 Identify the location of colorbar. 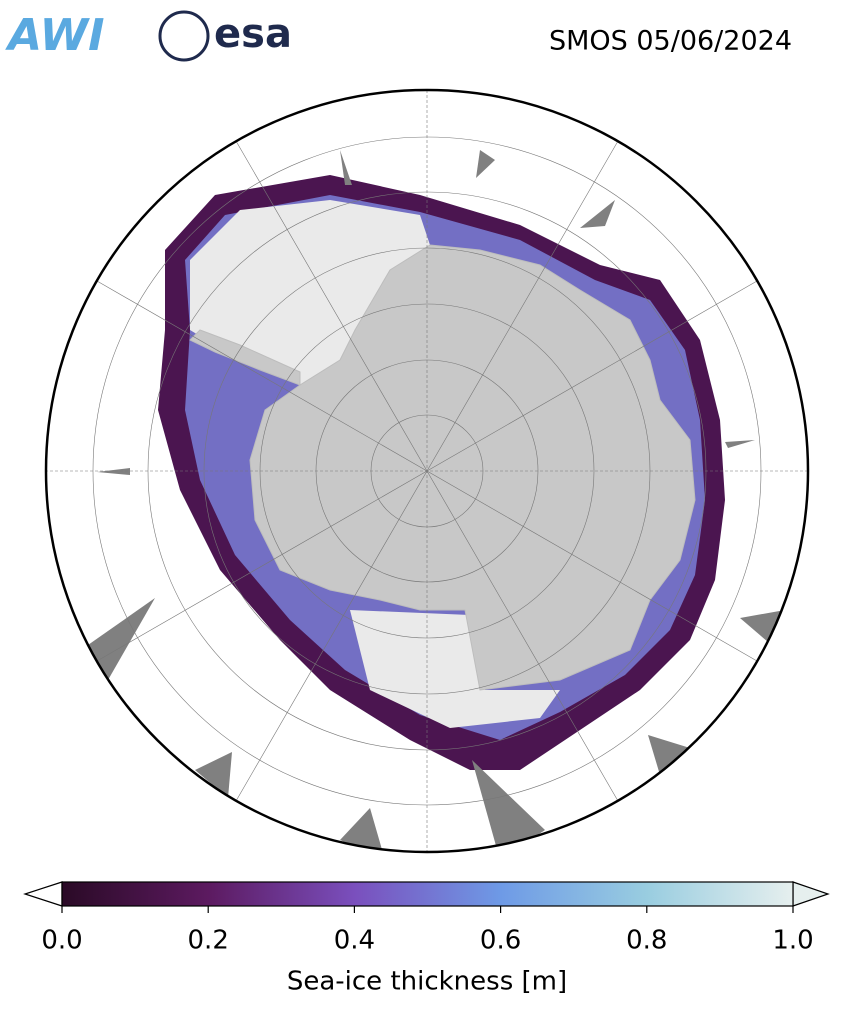
(426, 894).